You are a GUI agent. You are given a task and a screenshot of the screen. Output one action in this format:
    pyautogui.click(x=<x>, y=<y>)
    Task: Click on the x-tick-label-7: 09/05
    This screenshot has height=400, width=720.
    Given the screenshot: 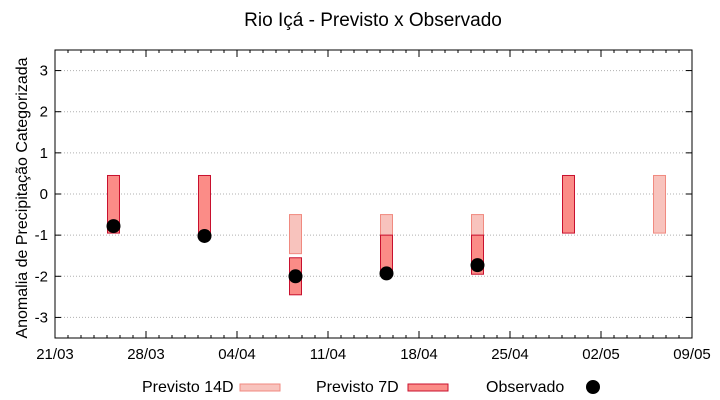 What is the action you would take?
    pyautogui.click(x=692, y=354)
    